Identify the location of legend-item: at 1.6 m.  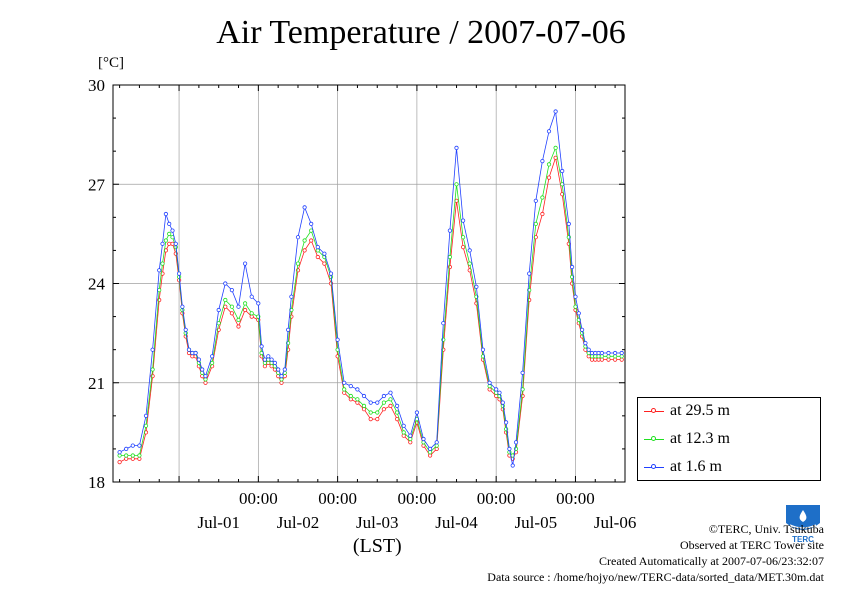
(683, 467).